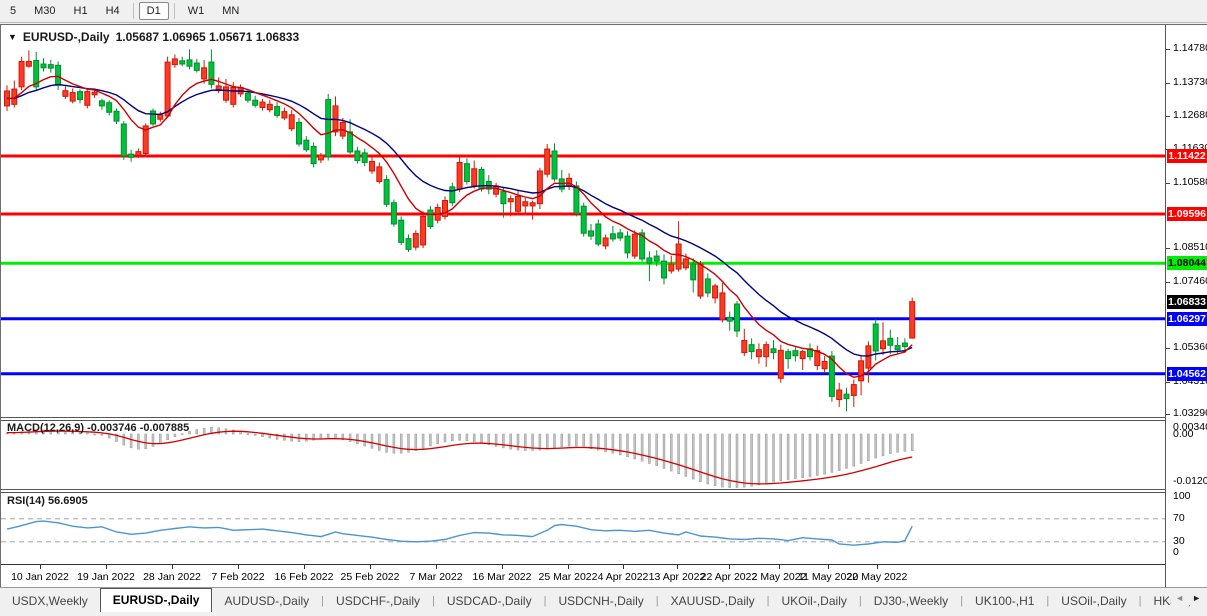  I want to click on date-label: 28 Jan 2022, so click(172, 577).